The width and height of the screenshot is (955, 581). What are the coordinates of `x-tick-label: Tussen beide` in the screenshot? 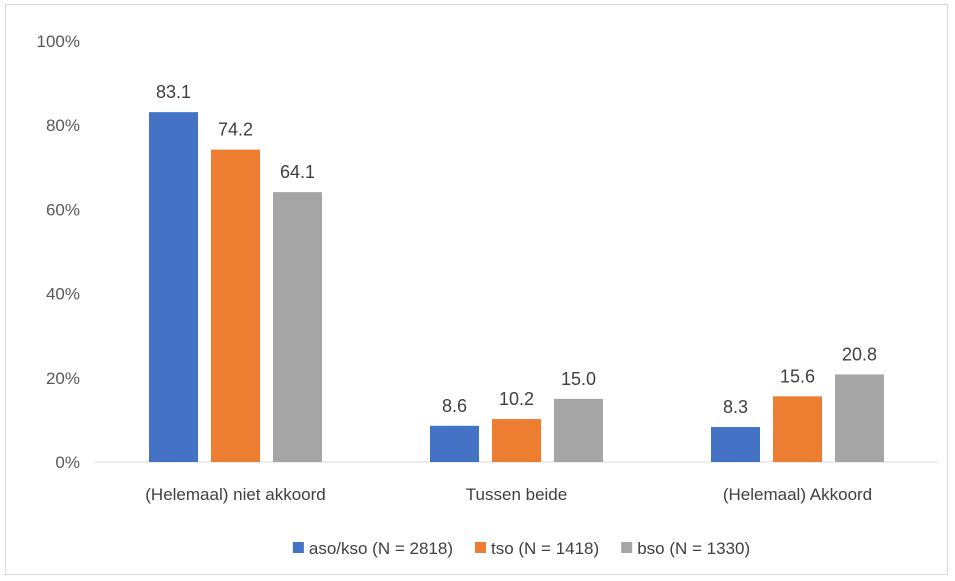 It's located at (516, 494).